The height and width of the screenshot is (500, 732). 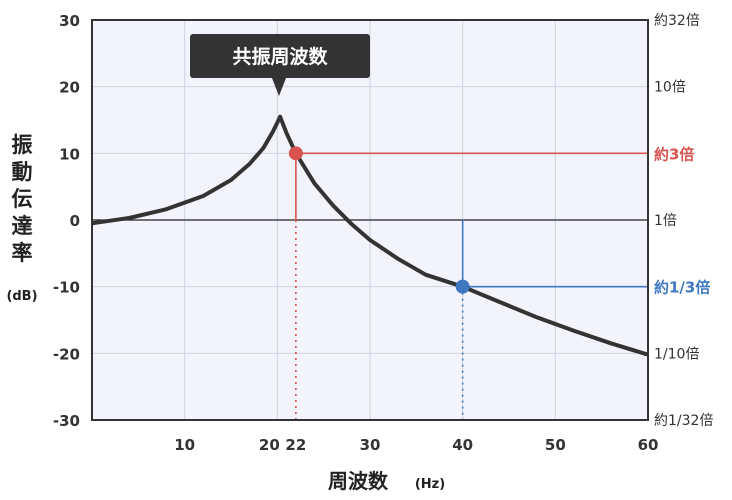 I want to click on y-tick-label: 30, so click(x=69, y=21).